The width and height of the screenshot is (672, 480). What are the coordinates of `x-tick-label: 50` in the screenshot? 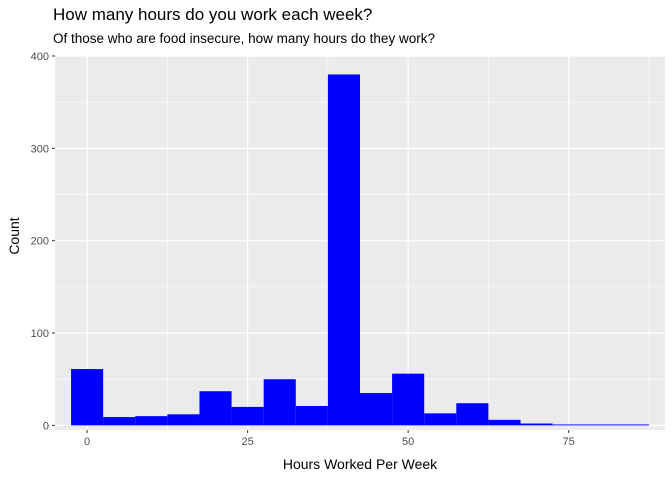 It's located at (408, 442).